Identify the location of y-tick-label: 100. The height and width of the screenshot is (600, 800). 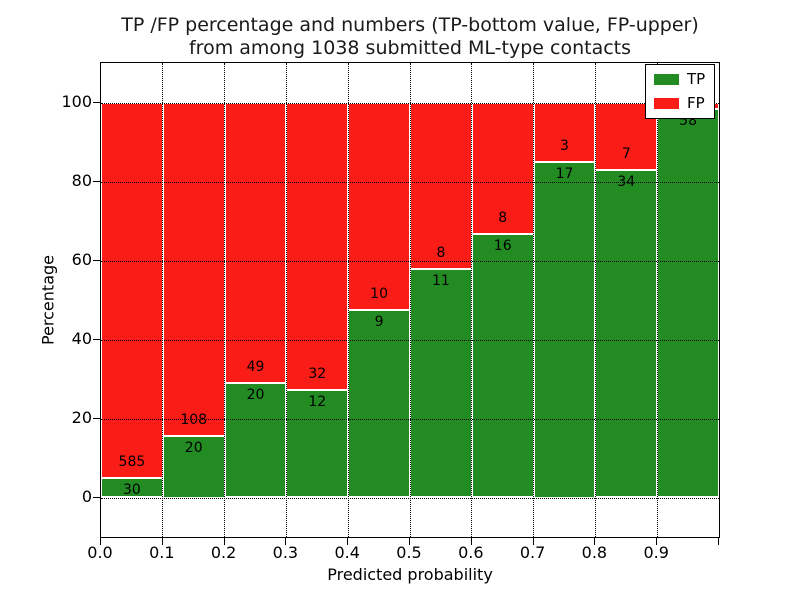
(76, 101).